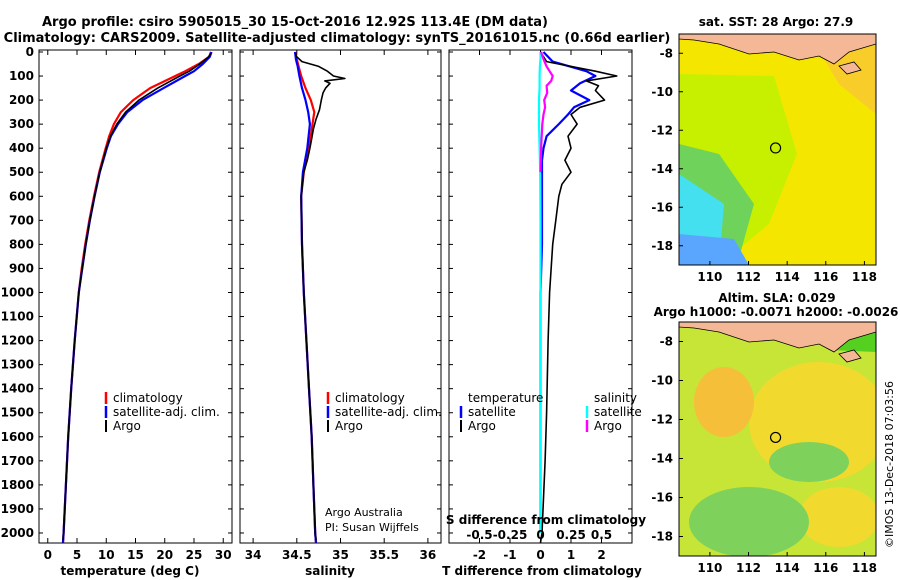 The image size is (900, 580). I want to click on pressure-tick-label: 0, so click(30, 52).